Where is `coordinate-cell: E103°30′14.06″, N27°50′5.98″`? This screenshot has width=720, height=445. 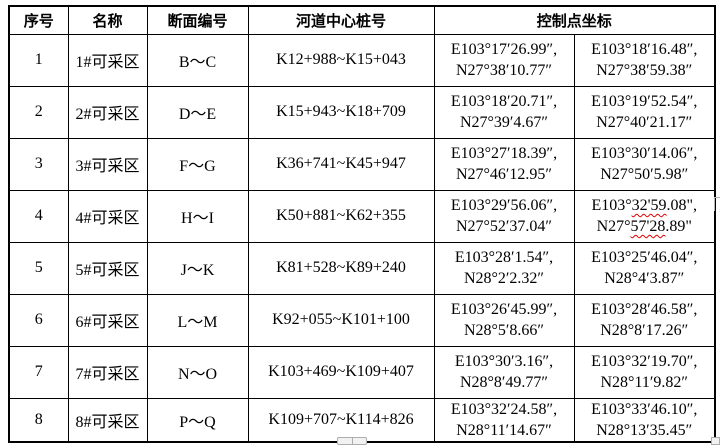
coordinate-cell: E103°30′14.06″, N27°50′5.98″ is located at coordinates (644, 164).